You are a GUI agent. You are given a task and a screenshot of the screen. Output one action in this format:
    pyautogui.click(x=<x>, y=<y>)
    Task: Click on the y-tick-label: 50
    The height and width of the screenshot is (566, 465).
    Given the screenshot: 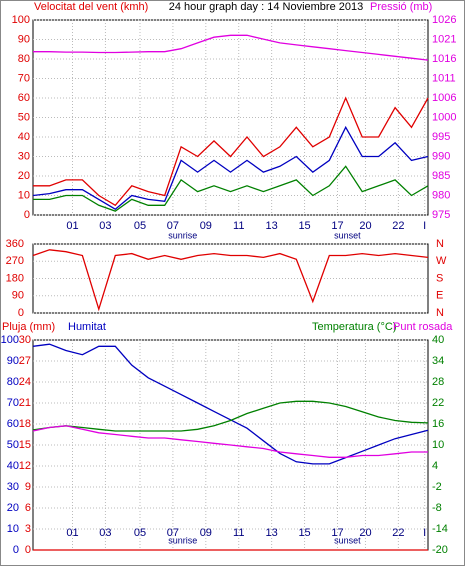 What is the action you would take?
    pyautogui.click(x=24, y=117)
    